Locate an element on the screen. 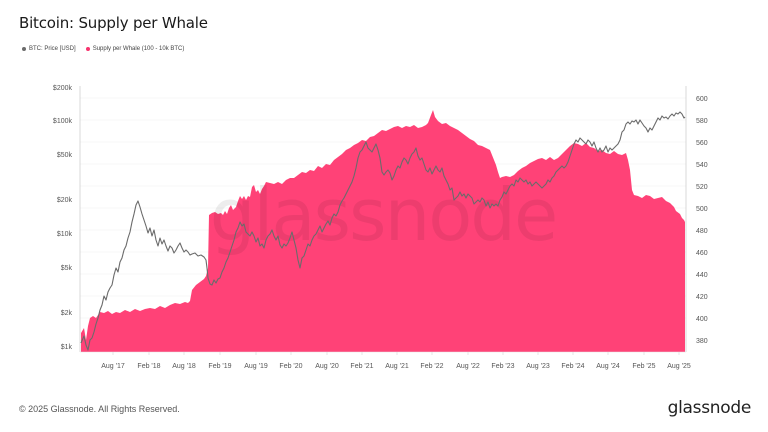 The image size is (768, 432). legend-dot-price-icon is located at coordinates (24, 49).